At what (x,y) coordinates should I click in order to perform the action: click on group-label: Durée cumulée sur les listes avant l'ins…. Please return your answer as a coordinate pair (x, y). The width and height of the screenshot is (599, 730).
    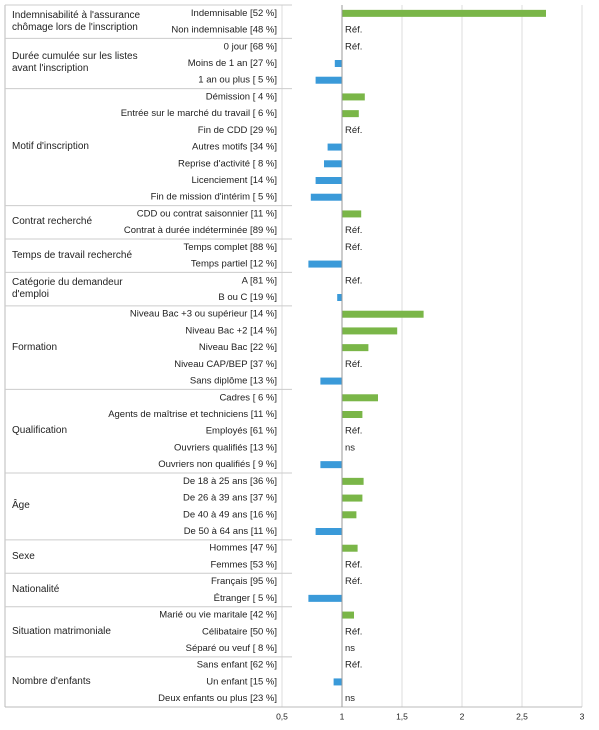
    Looking at the image, I should click on (75, 63).